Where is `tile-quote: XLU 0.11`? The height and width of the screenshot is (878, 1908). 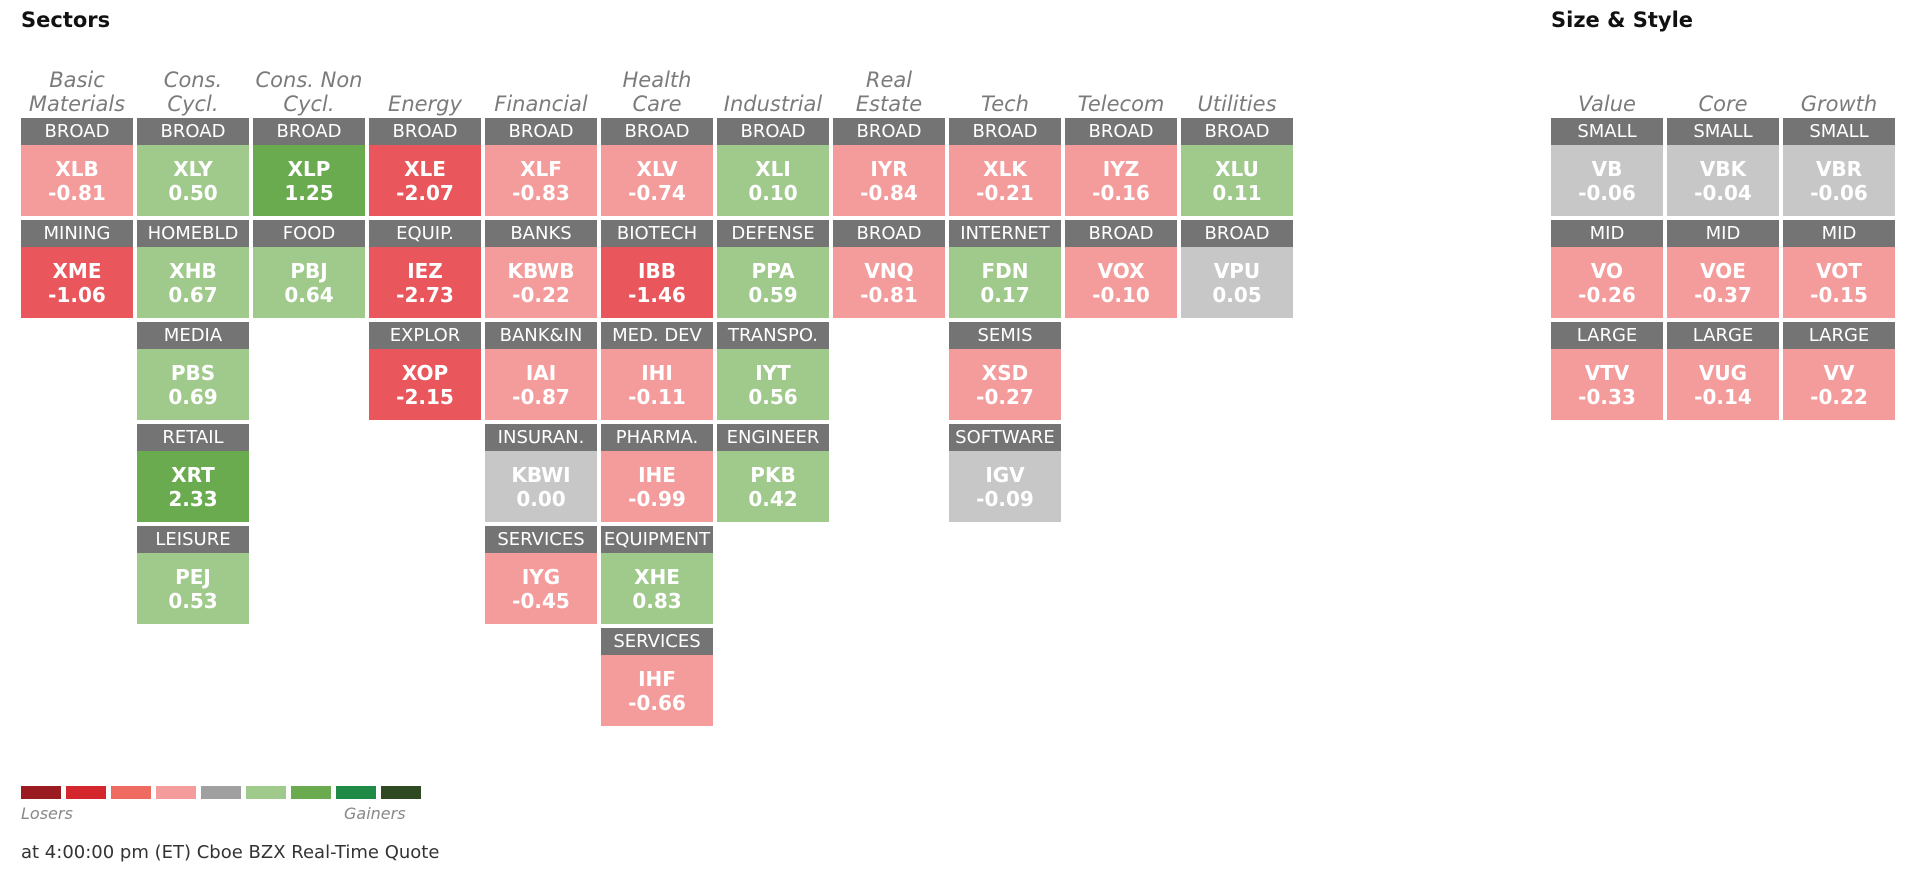
tile-quote: XLU 0.11 is located at coordinates (1237, 180).